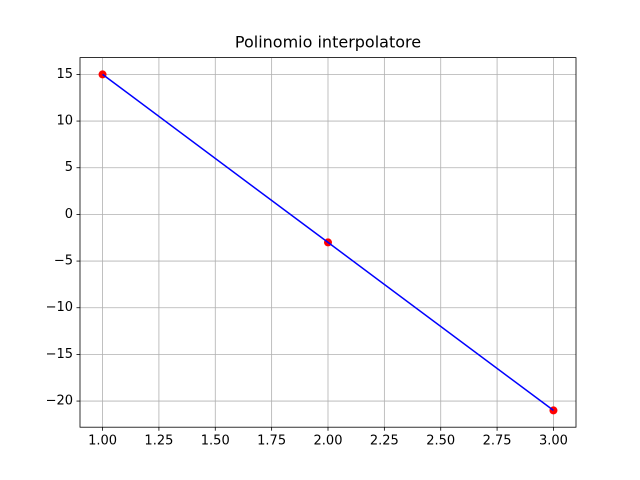 Image resolution: width=640 pixels, height=480 pixels. What do you see at coordinates (59, 354) in the screenshot?
I see `y-tick-label: −15` at bounding box center [59, 354].